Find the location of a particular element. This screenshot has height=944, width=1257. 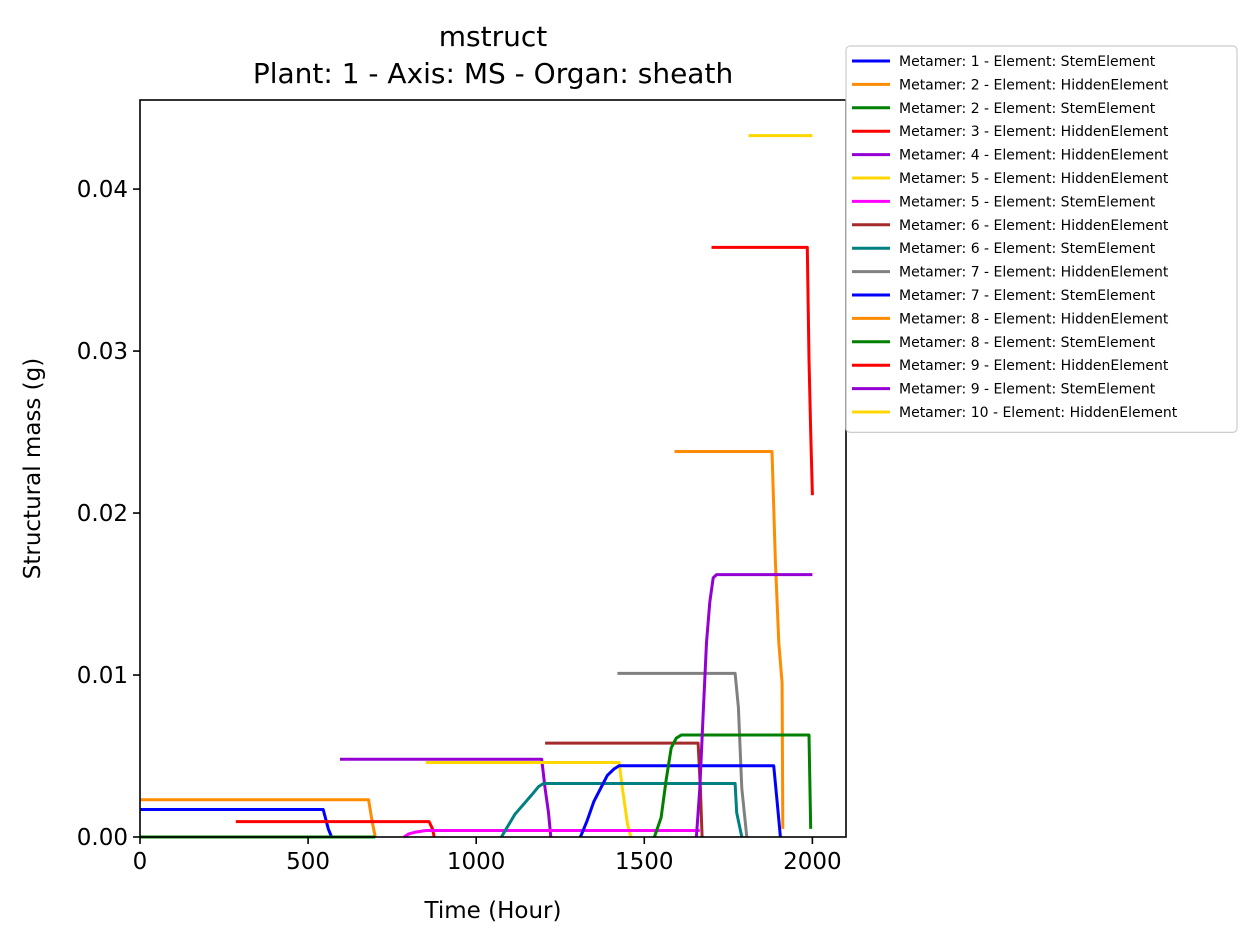

y-axis-label: Structural mass (g) is located at coordinates (33, 468).